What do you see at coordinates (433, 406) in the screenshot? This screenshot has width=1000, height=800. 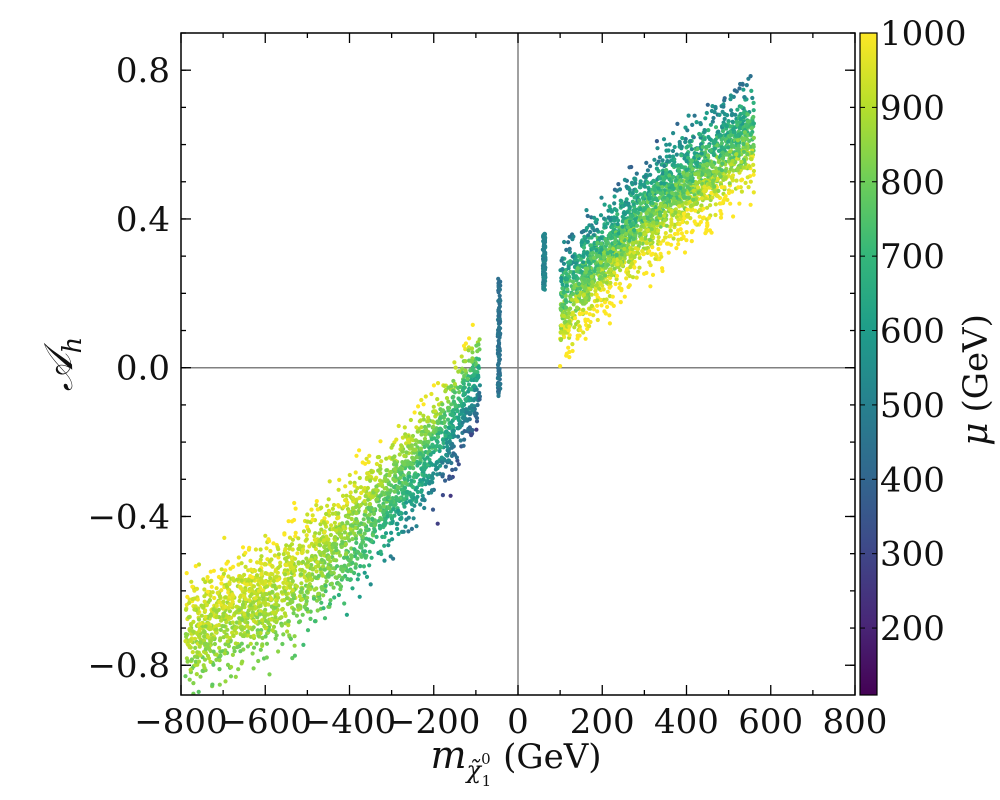 I see `data-point-2009` at bounding box center [433, 406].